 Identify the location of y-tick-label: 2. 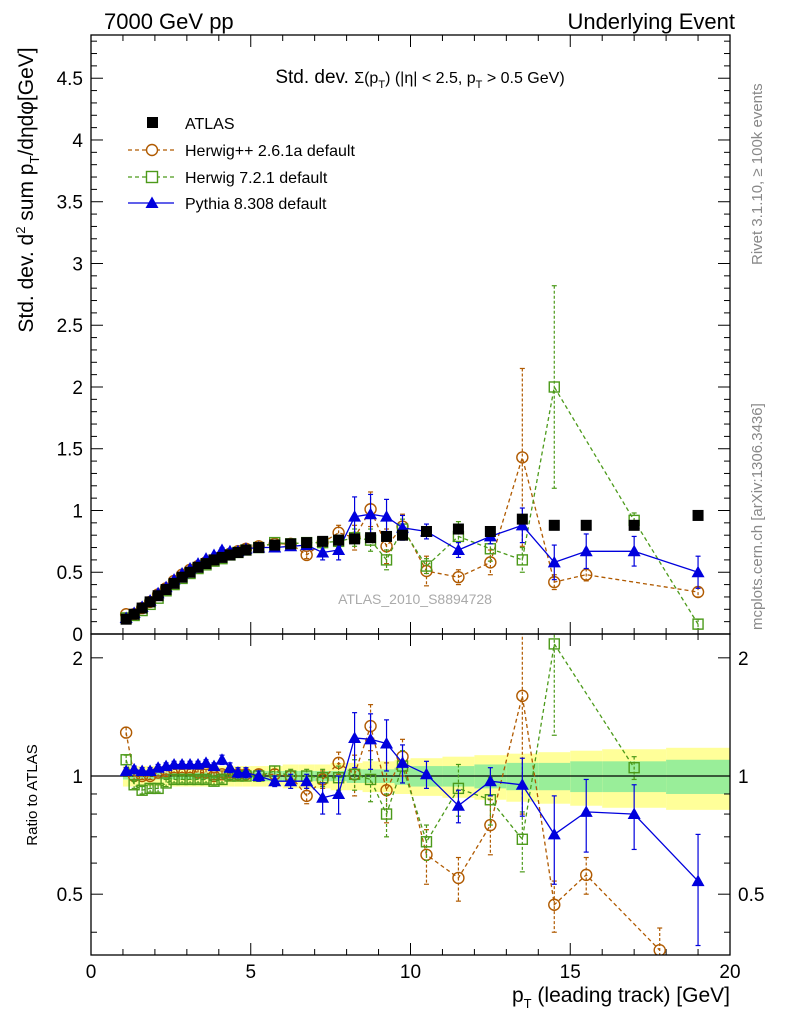
(77, 388).